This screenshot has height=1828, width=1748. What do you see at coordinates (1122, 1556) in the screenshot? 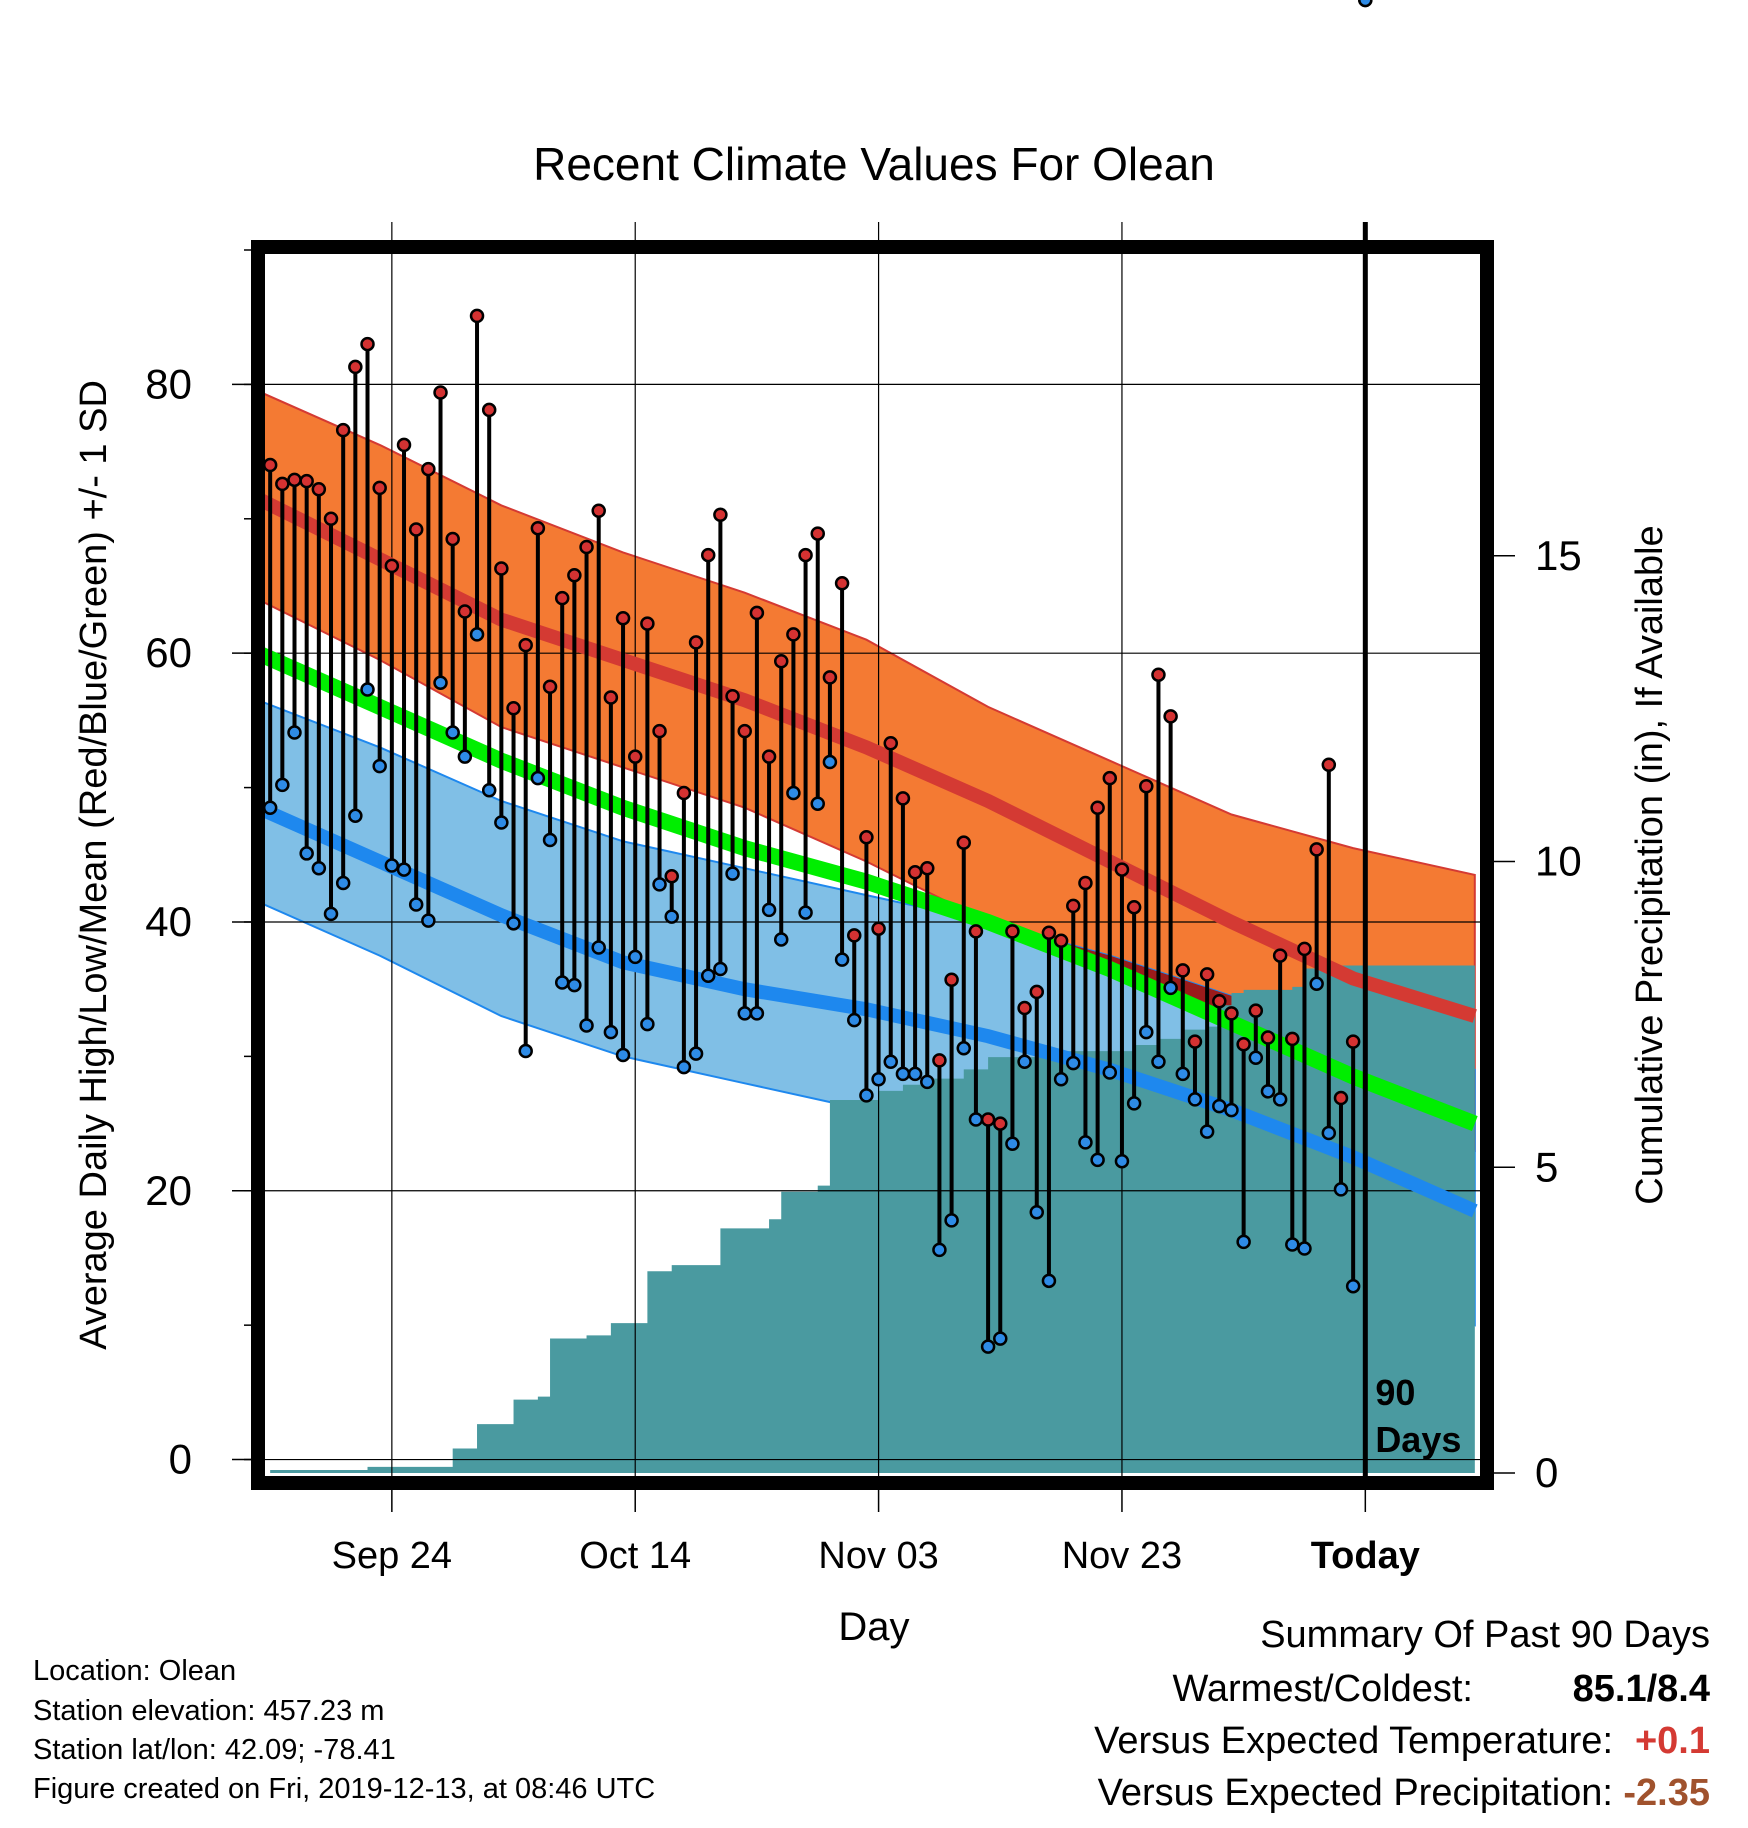
I see `x-tick-label: Nov 23` at bounding box center [1122, 1556].